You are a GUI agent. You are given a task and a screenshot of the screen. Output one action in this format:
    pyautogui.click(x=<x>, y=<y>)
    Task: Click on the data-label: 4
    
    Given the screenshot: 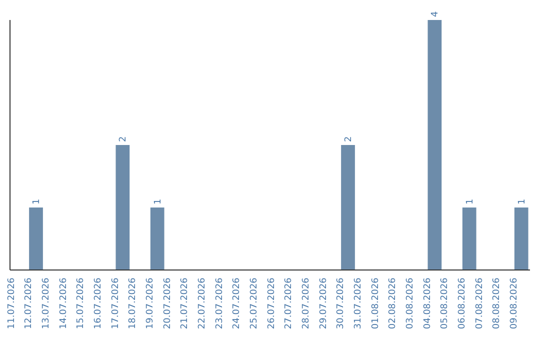 What is the action you would take?
    pyautogui.click(x=435, y=14)
    